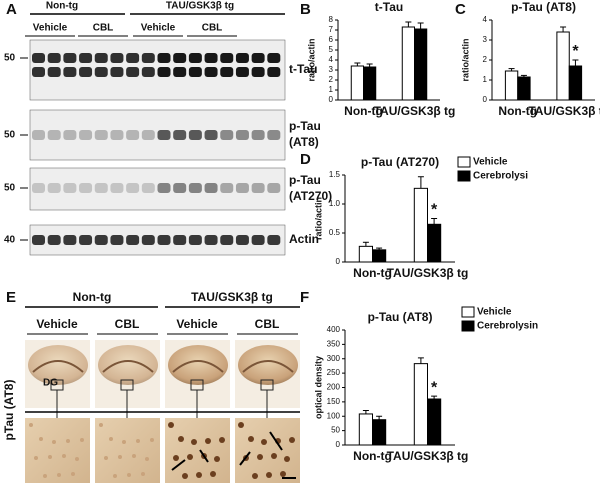 This screenshot has height=483, width=600. What do you see at coordinates (268, 365) in the screenshot?
I see `hippocampus` at bounding box center [268, 365].